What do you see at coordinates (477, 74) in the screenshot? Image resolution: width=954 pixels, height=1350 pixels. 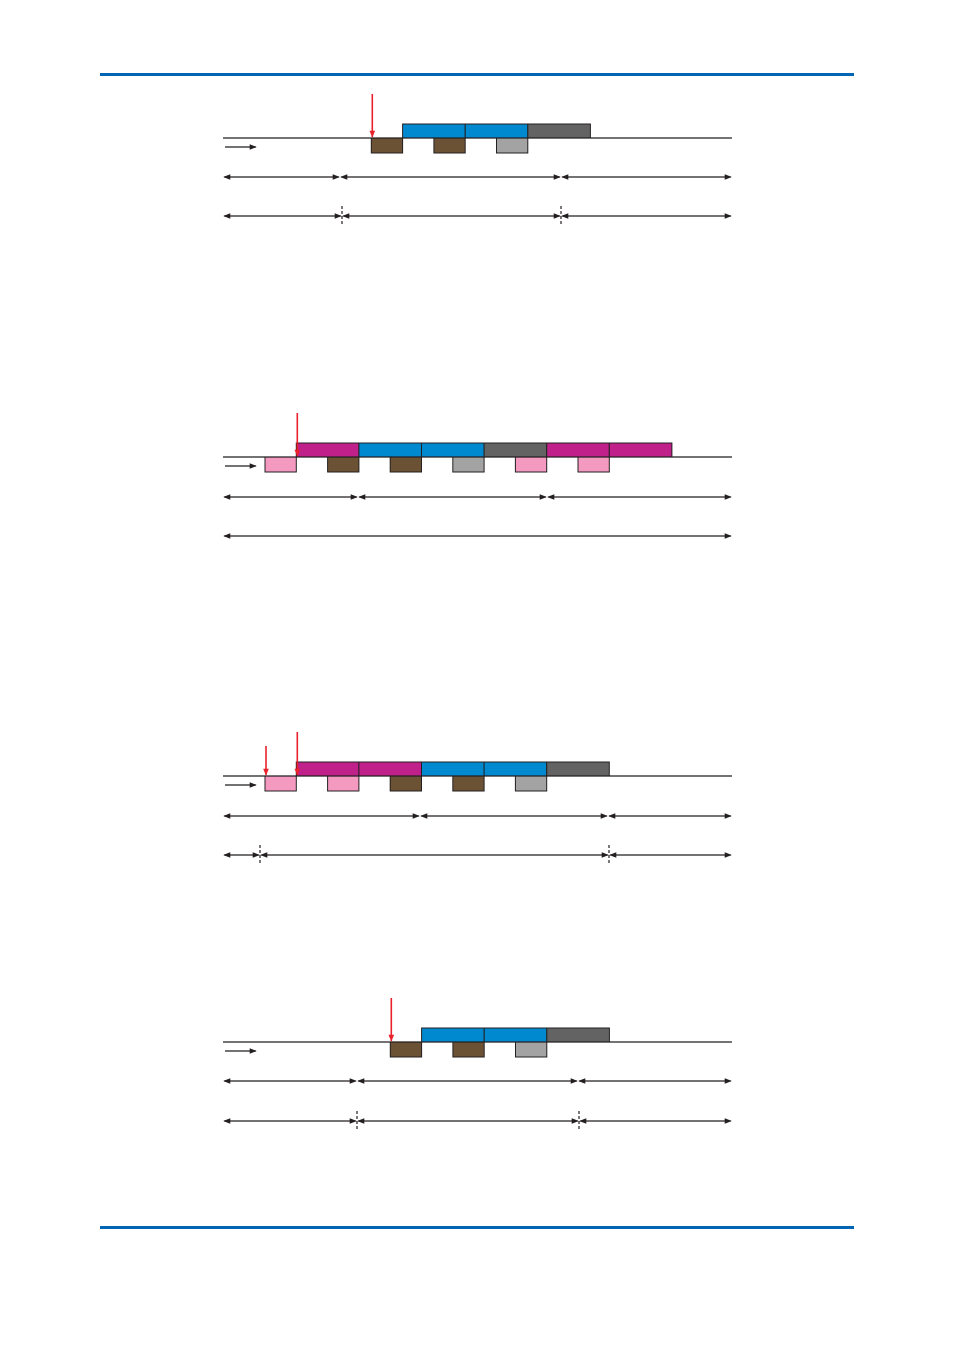 I see `header-rule` at bounding box center [477, 74].